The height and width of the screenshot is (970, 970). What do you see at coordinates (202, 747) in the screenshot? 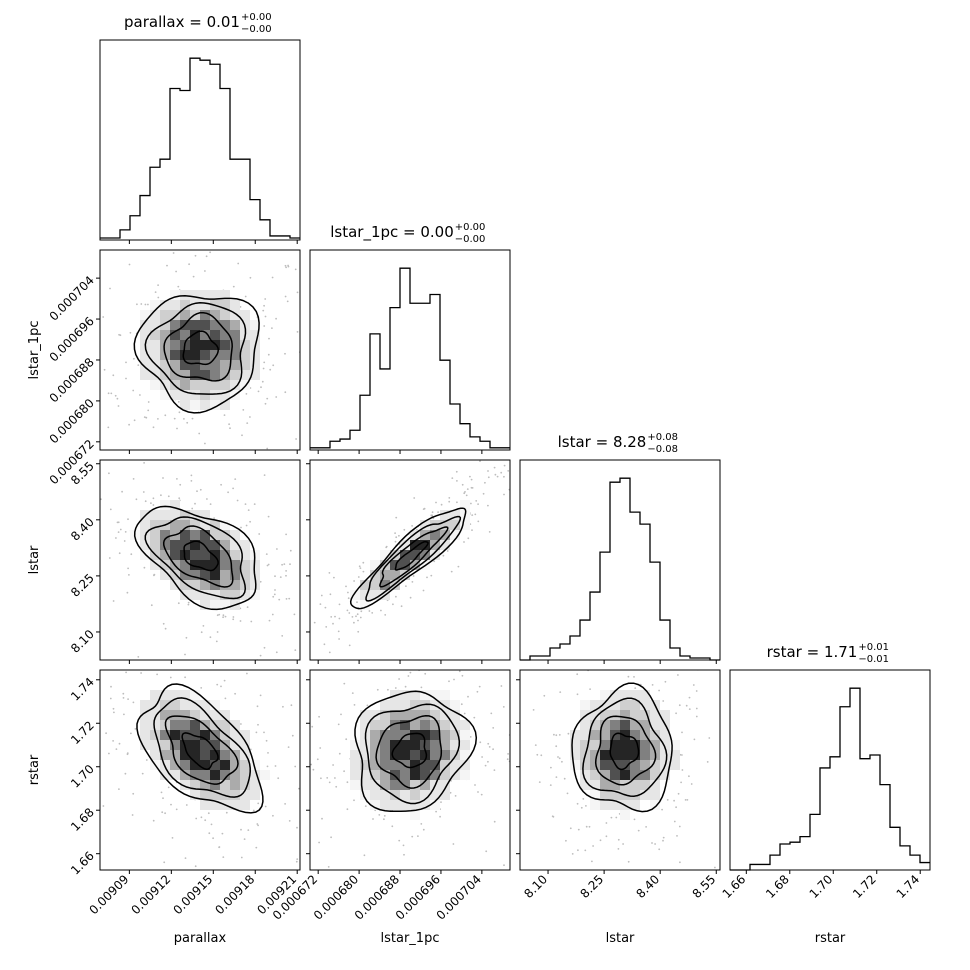
I see `contour-line` at bounding box center [202, 747].